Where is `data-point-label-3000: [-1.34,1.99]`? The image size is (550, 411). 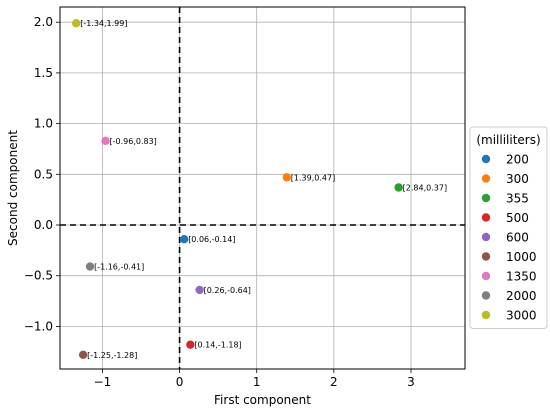 data-point-label-3000: [-1.34,1.99] is located at coordinates (103, 23).